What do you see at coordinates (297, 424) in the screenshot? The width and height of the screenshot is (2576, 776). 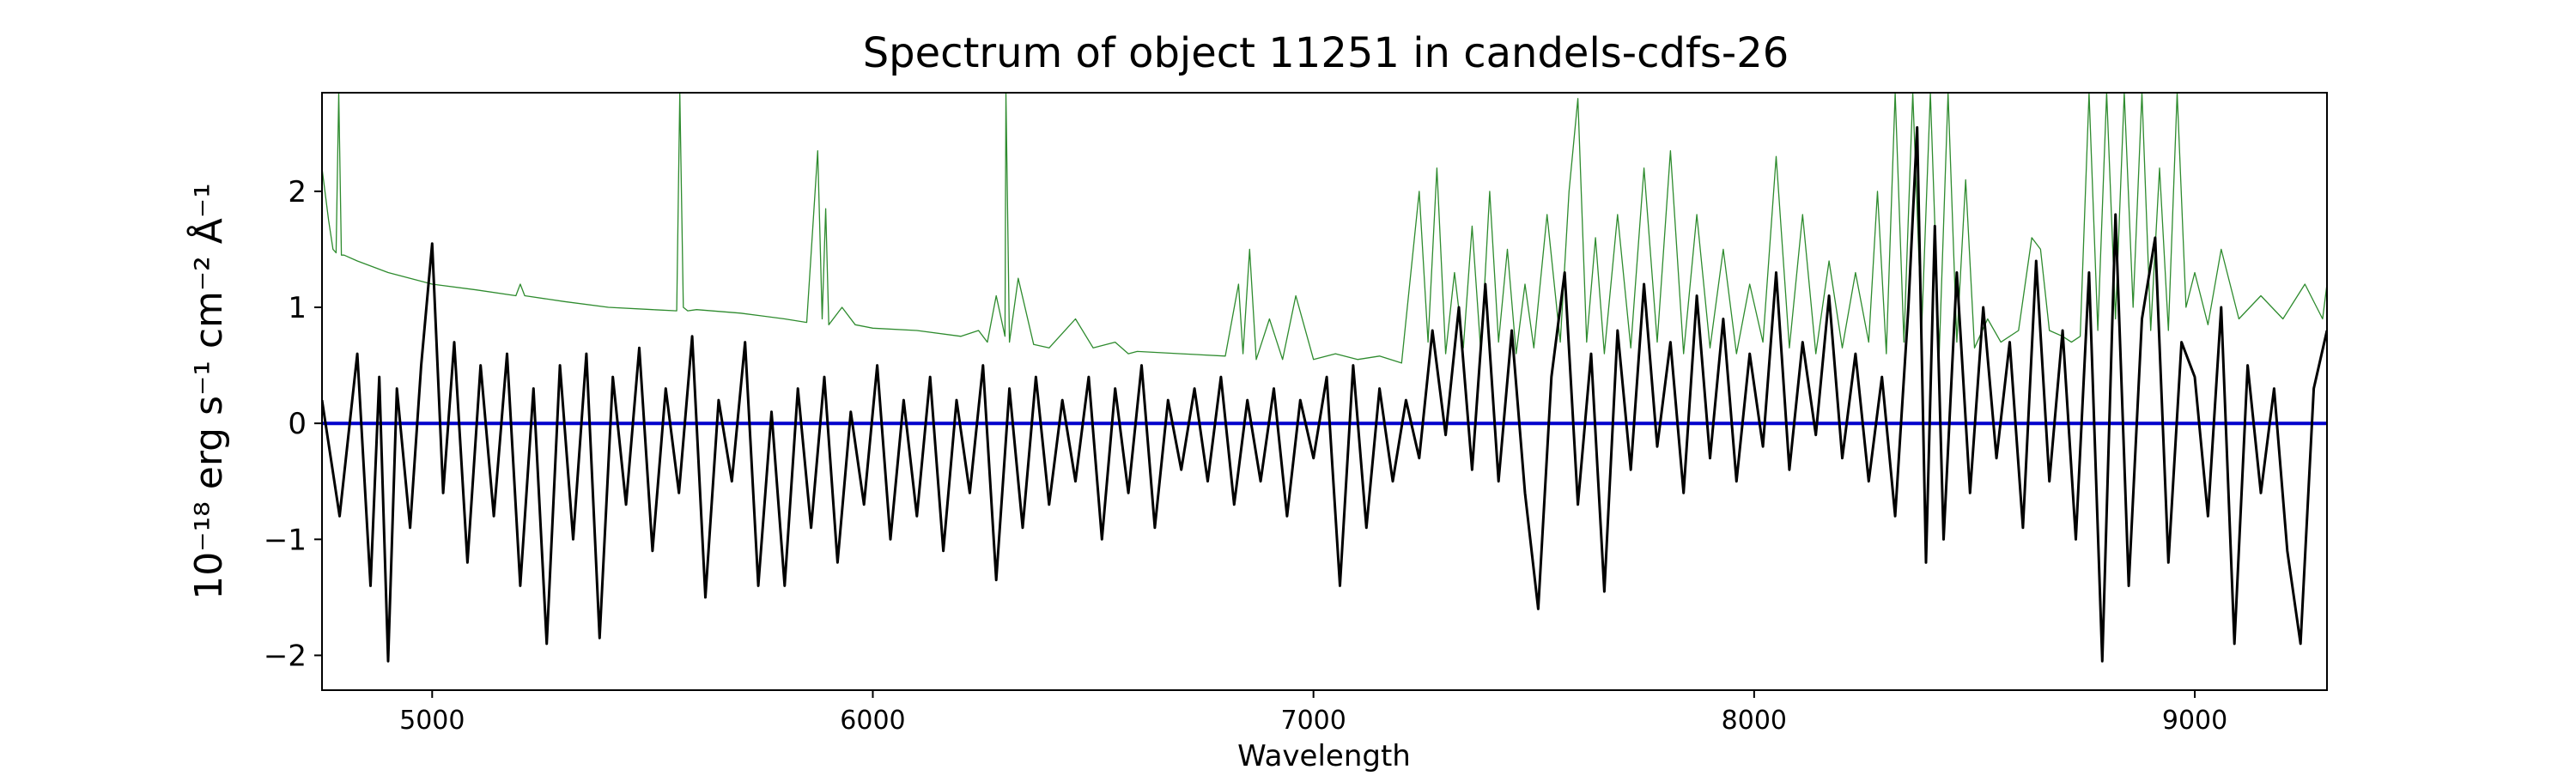 I see `y-tick-label: 0` at bounding box center [297, 424].